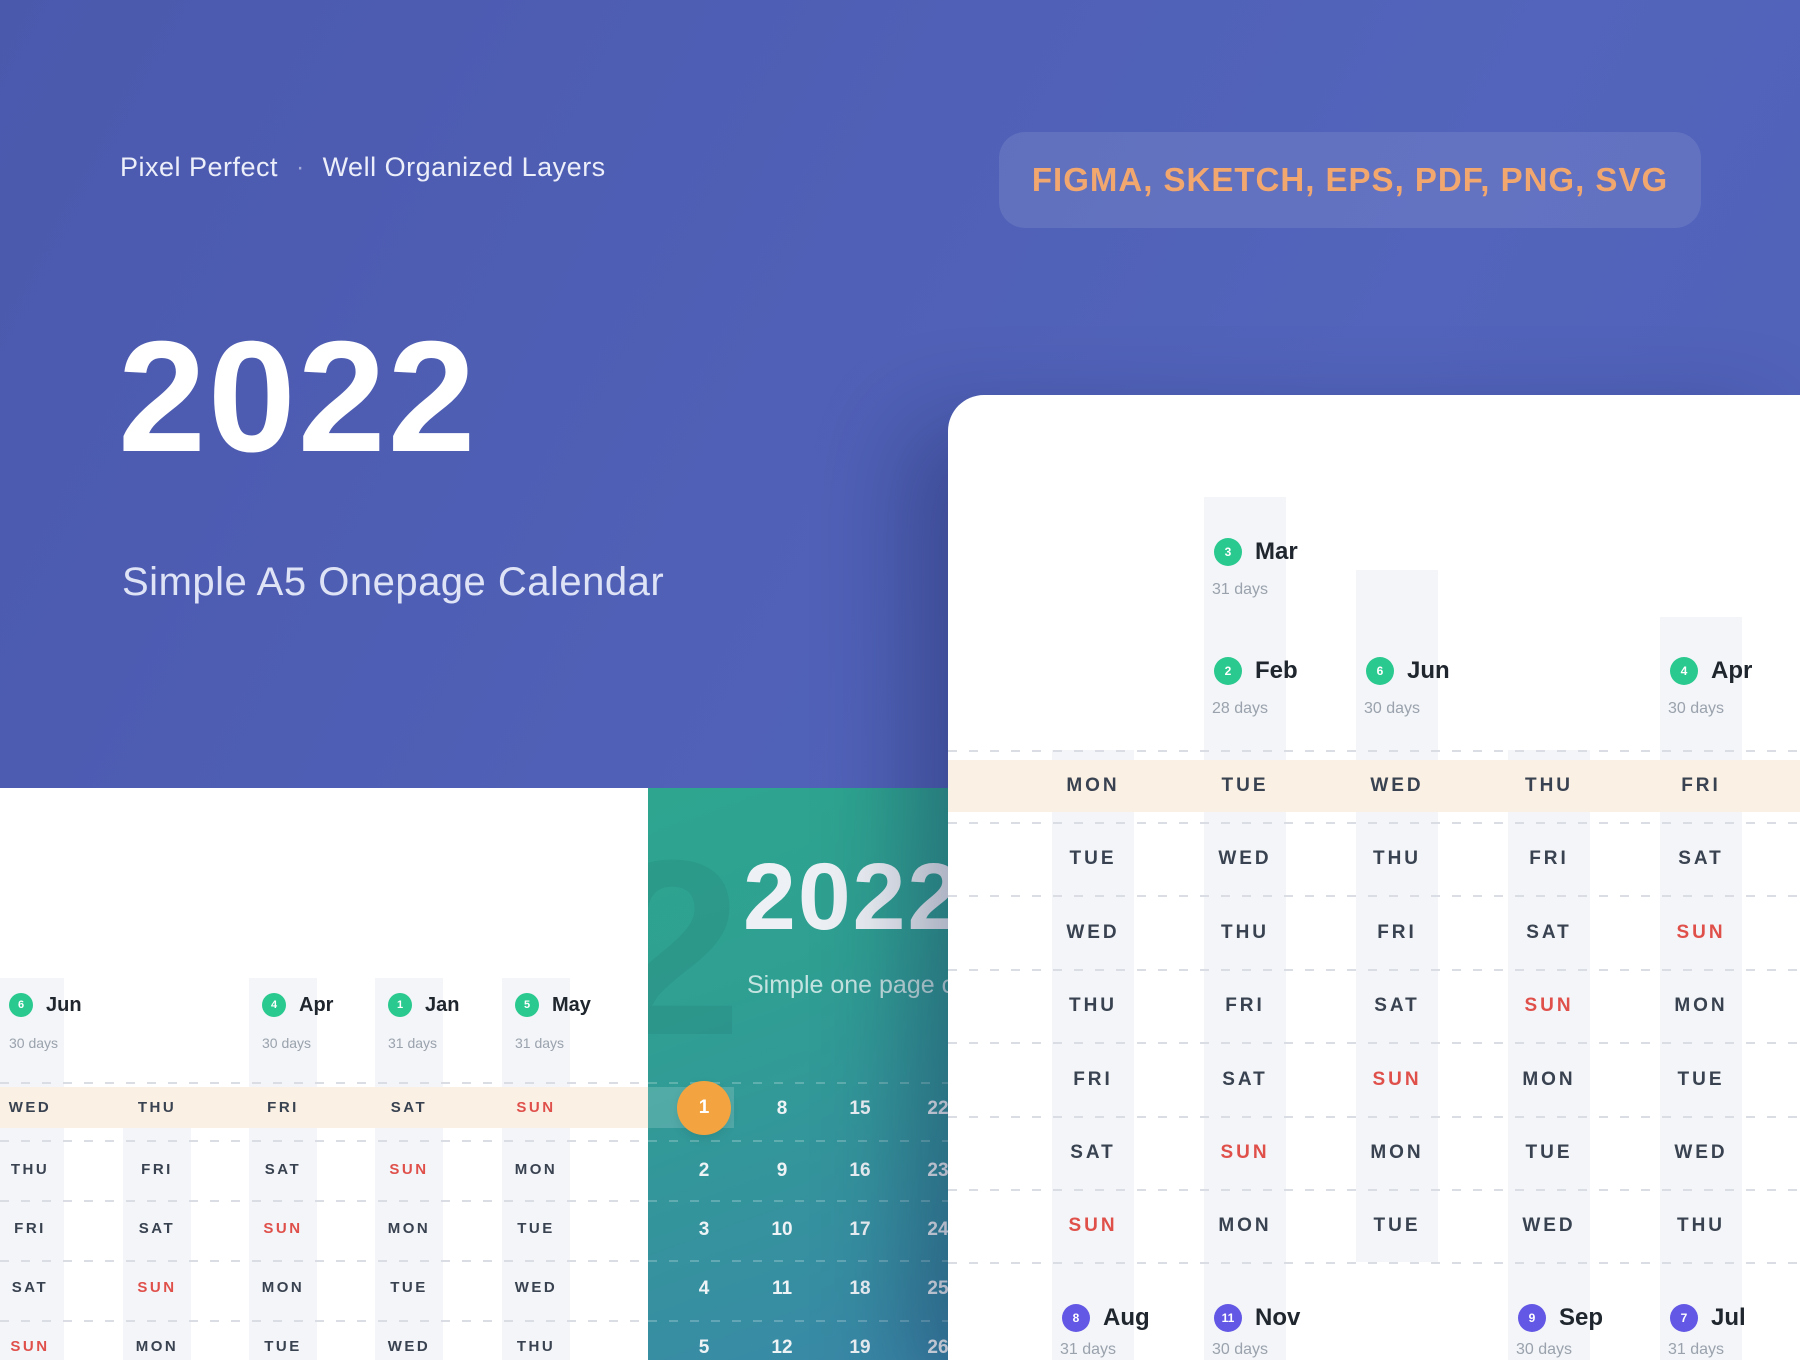 The image size is (1800, 1360). I want to click on month-apr: 4 Apr, so click(1711, 671).